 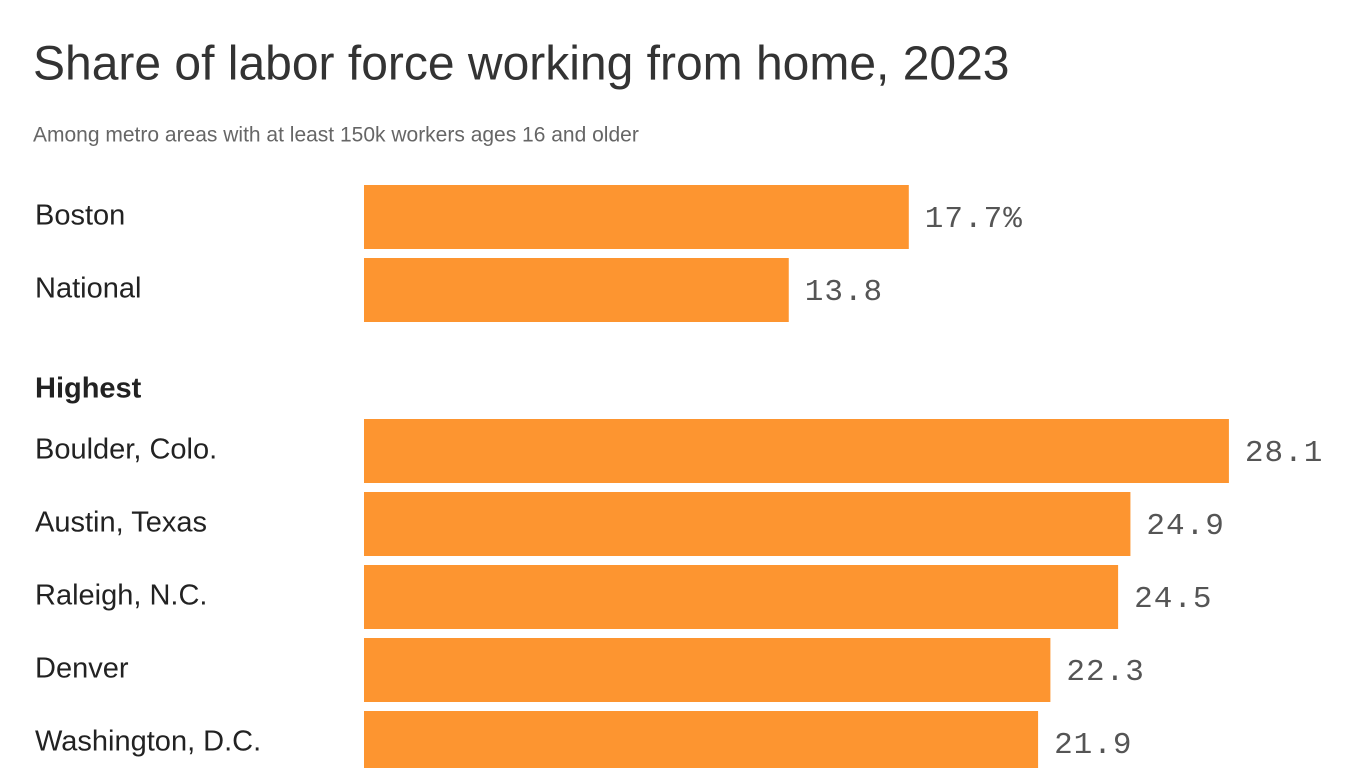 I want to click on category-label: Raleigh, N.C., so click(x=121, y=596).